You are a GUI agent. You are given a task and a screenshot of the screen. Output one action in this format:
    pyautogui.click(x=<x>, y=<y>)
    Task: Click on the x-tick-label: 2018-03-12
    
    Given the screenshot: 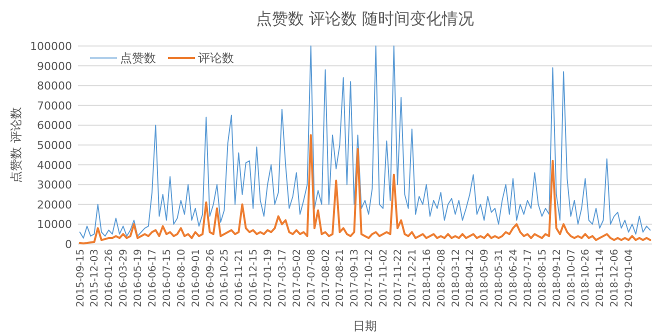 What is the action you would take?
    pyautogui.click(x=456, y=278)
    